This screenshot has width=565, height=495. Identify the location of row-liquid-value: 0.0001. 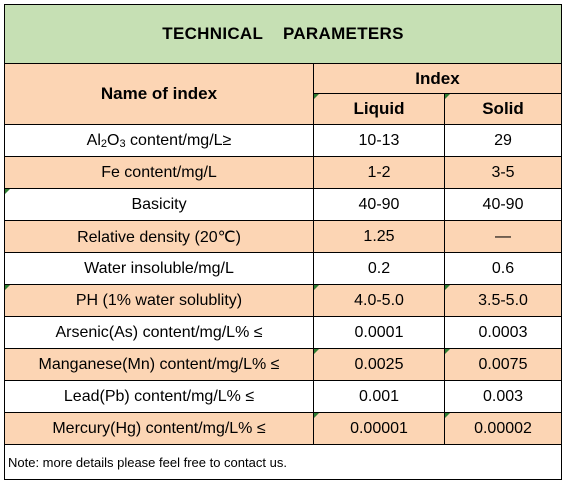
(379, 332).